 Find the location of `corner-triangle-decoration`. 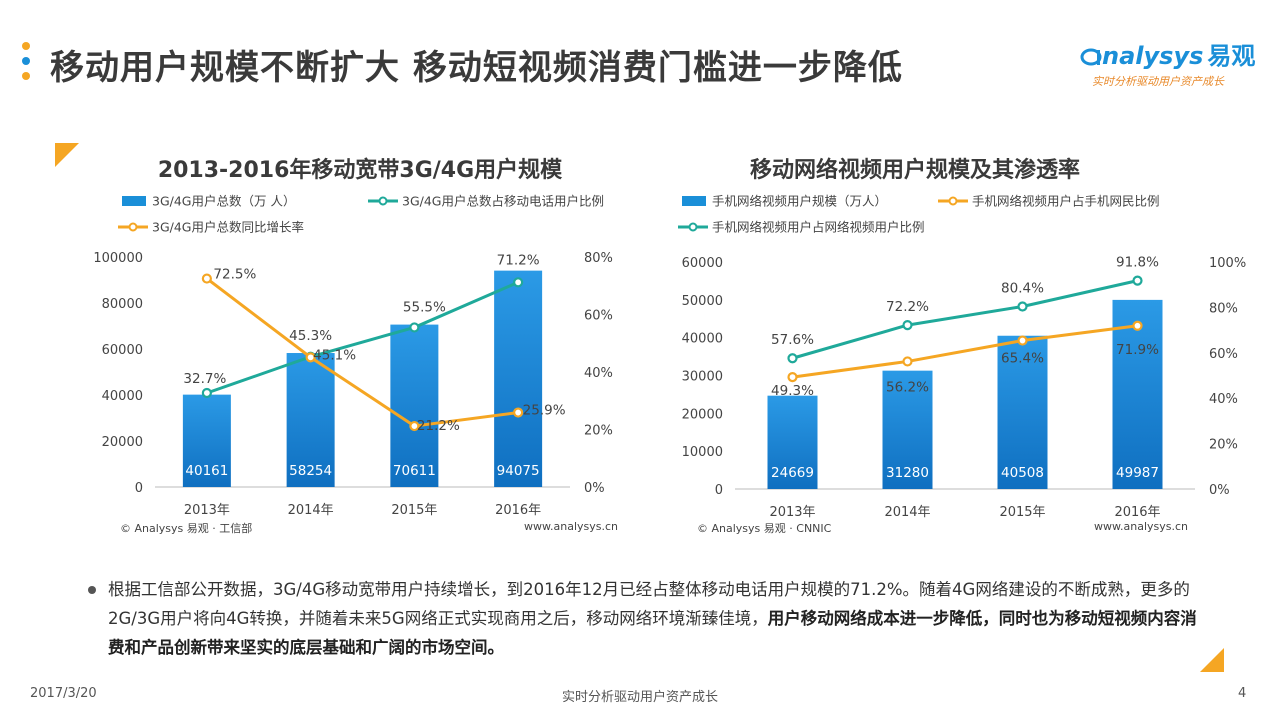

corner-triangle-decoration is located at coordinates (1212, 660).